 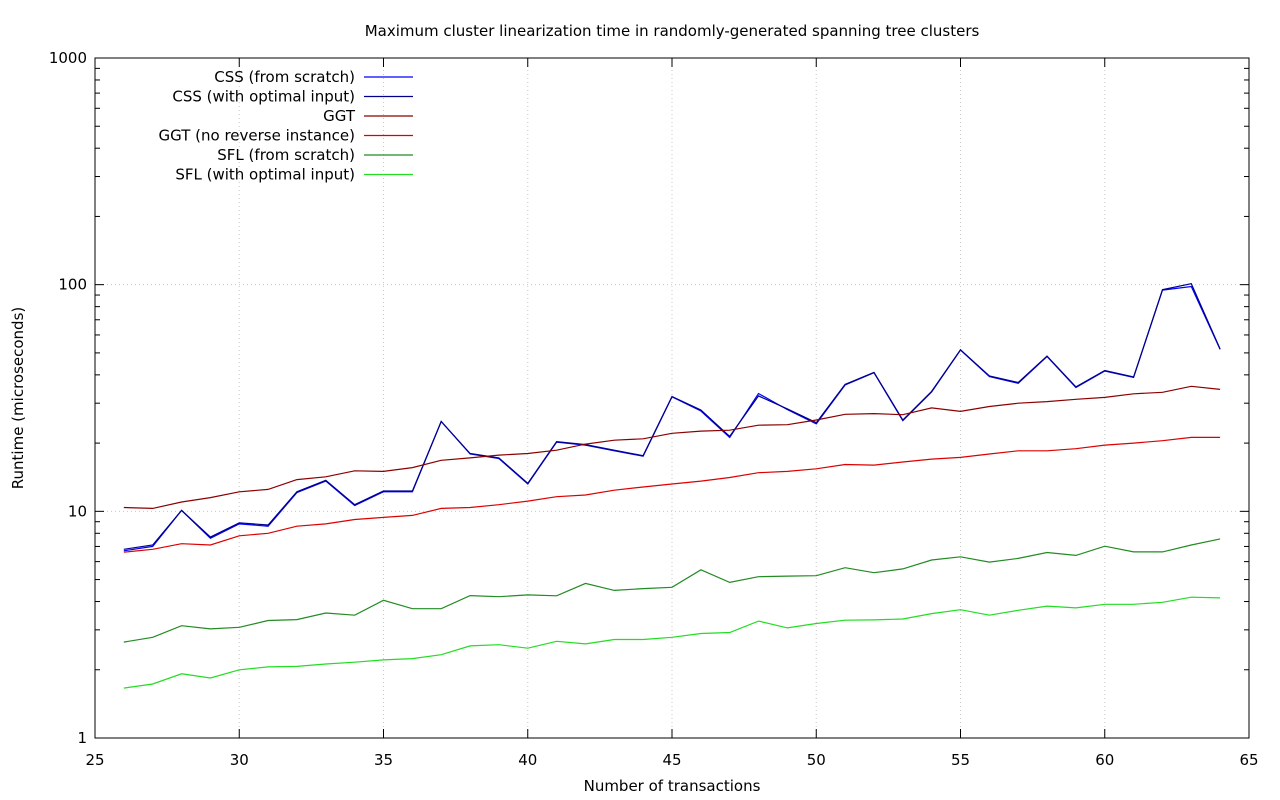 What do you see at coordinates (383, 760) in the screenshot?
I see `x-tick-label: 35` at bounding box center [383, 760].